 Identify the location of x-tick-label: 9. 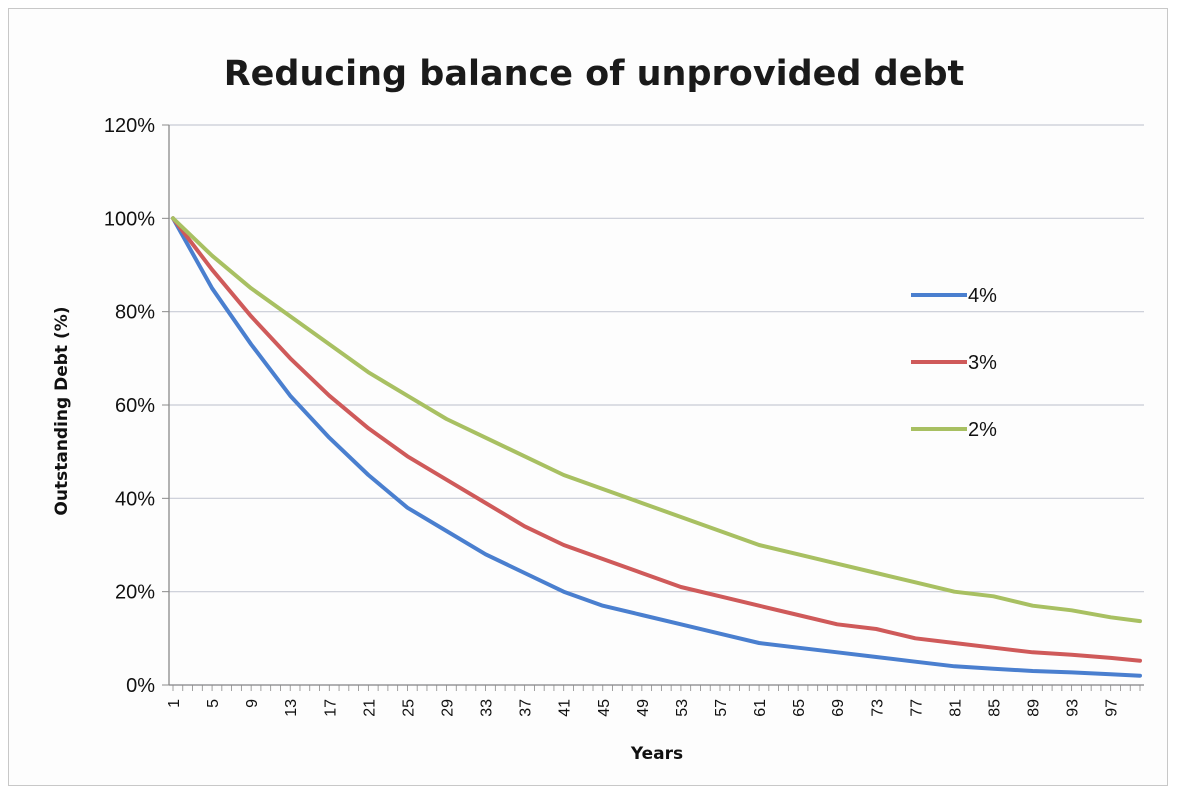
(252, 703).